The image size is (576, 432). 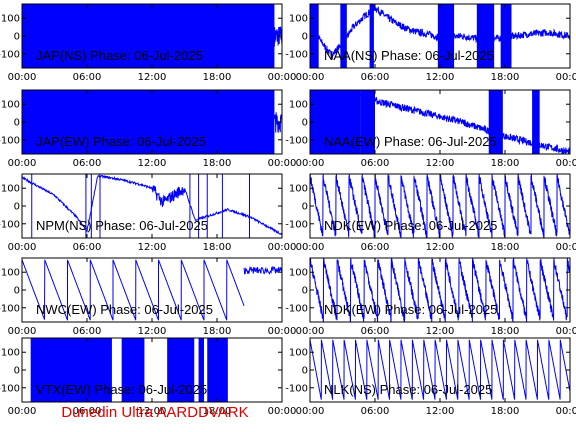 I want to click on footer-label: Dunedin Ultra AARDDVARK, so click(x=155, y=412).